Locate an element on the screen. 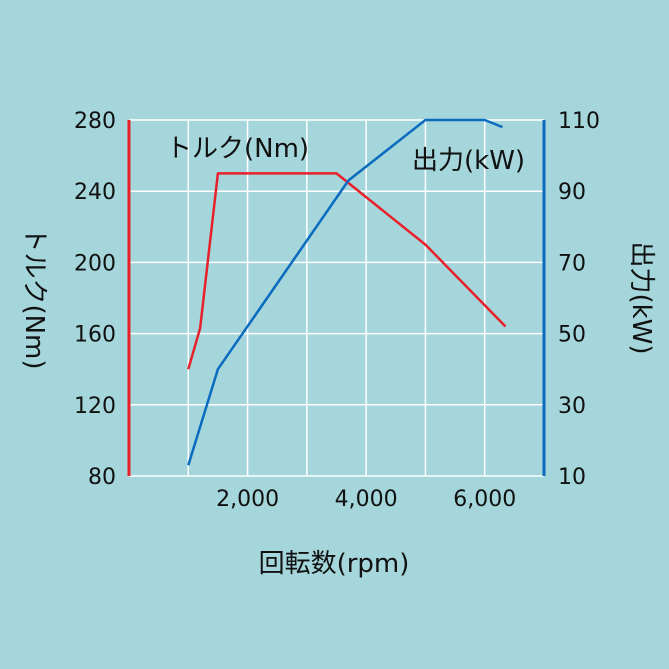 This screenshot has width=669, height=669. right-tick-label-2: 50 is located at coordinates (572, 335).